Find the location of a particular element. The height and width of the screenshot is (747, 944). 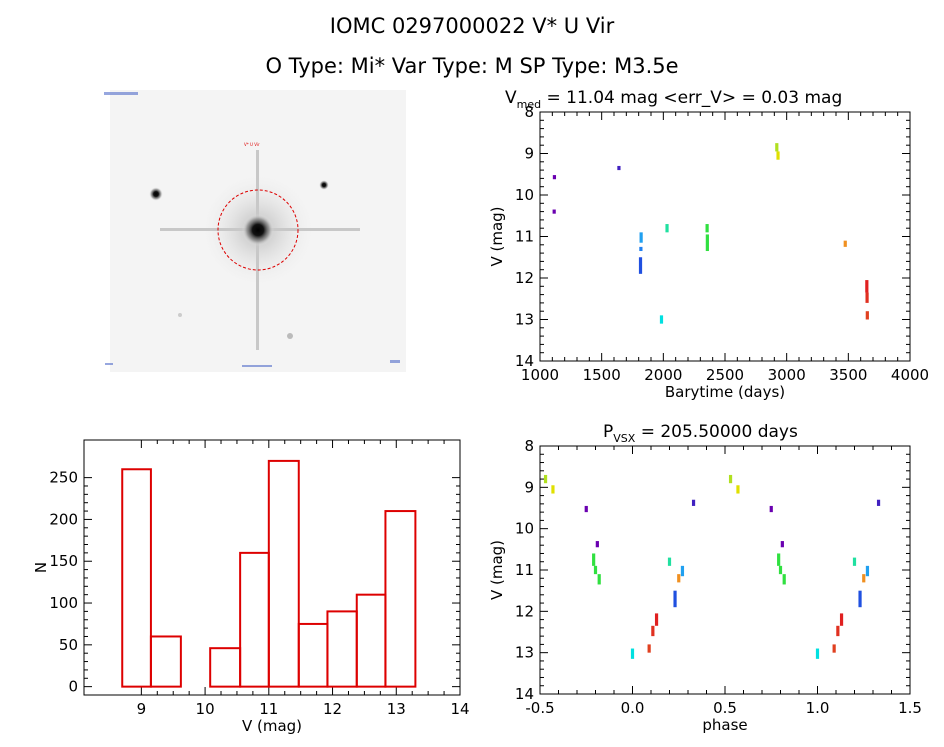

y-tick-label: 200 is located at coordinates (63, 519).